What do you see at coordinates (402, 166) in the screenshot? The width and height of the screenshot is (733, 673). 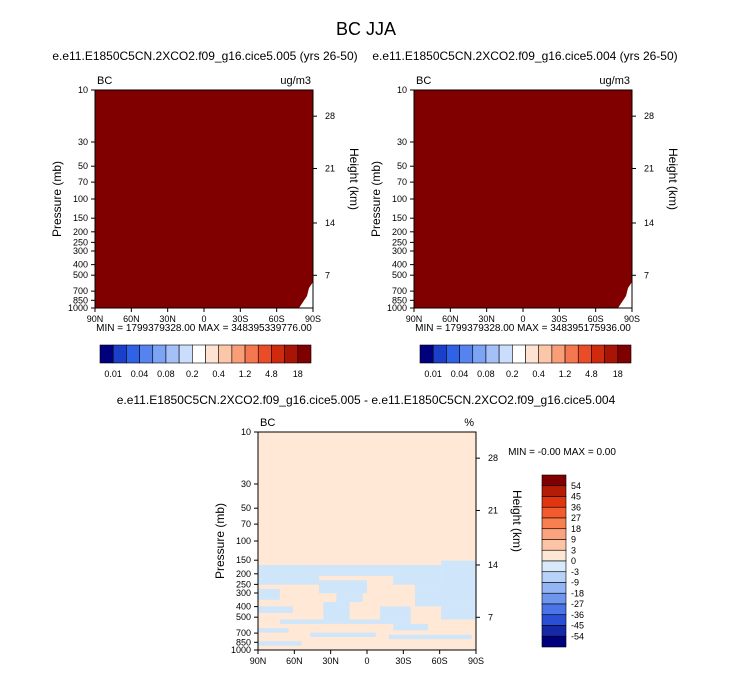 I see `y-tick-label: 50` at bounding box center [402, 166].